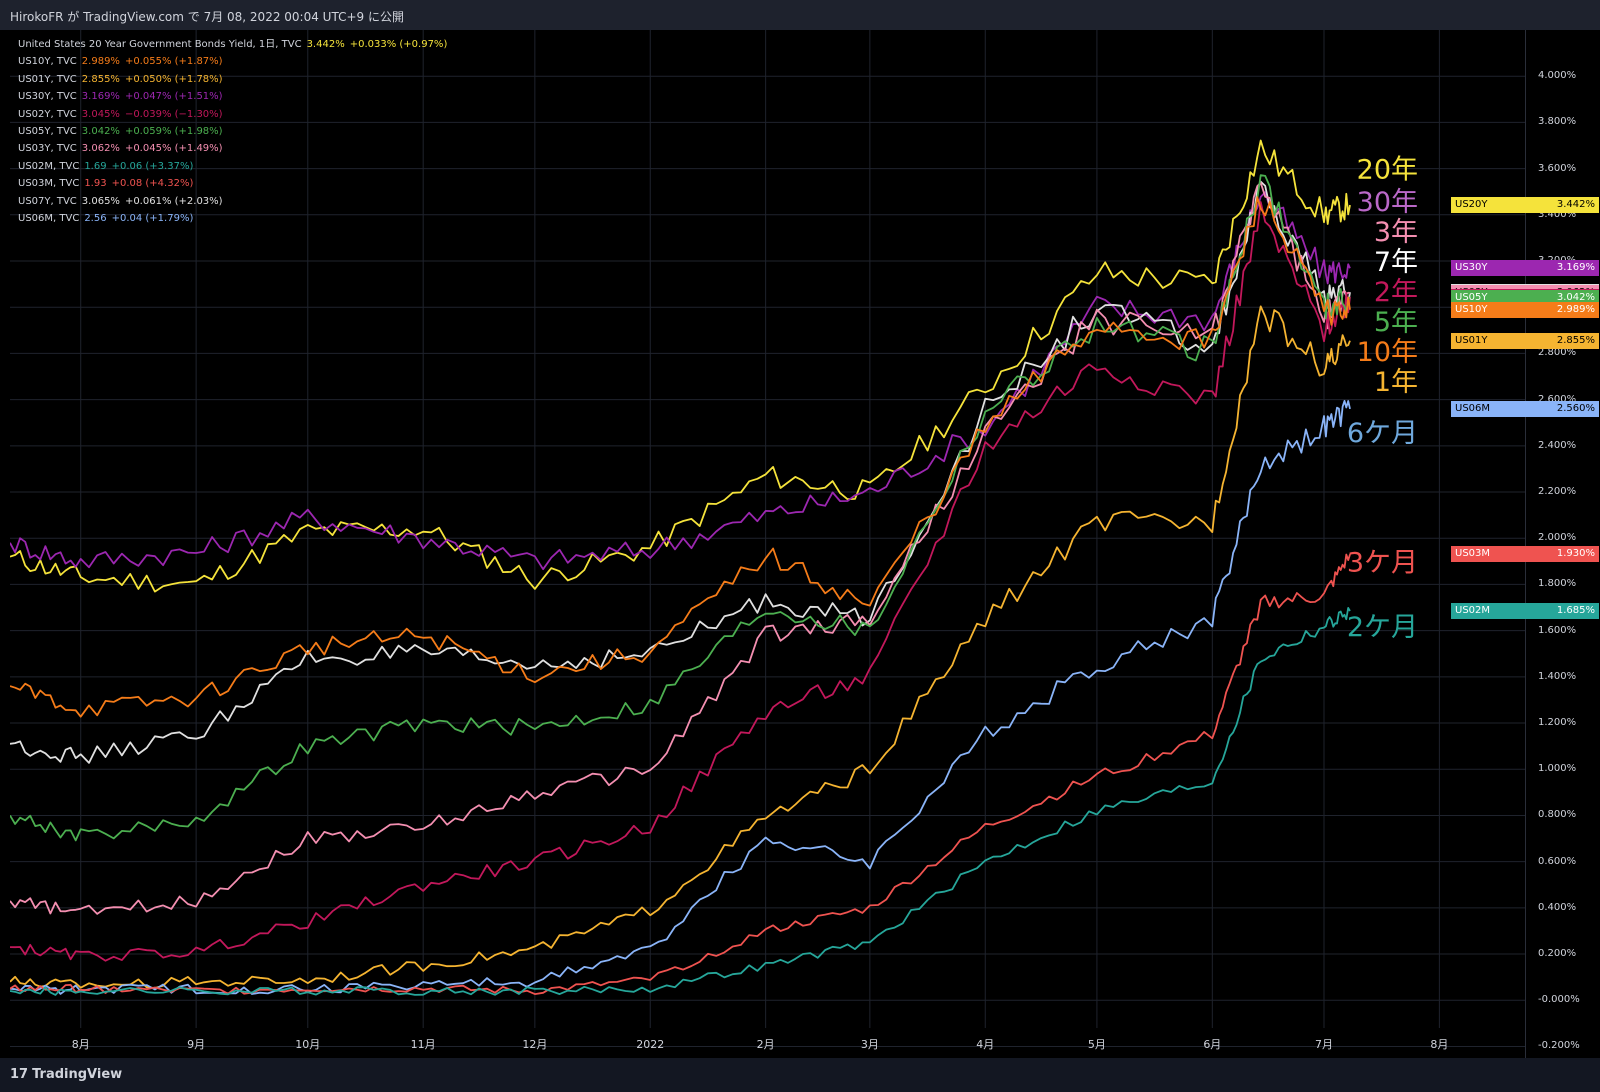 Image resolution: width=1600 pixels, height=1092 pixels. Describe the element at coordinates (173, 149) in the screenshot. I see `legend-change: +0.045% (+1.49%)` at that location.